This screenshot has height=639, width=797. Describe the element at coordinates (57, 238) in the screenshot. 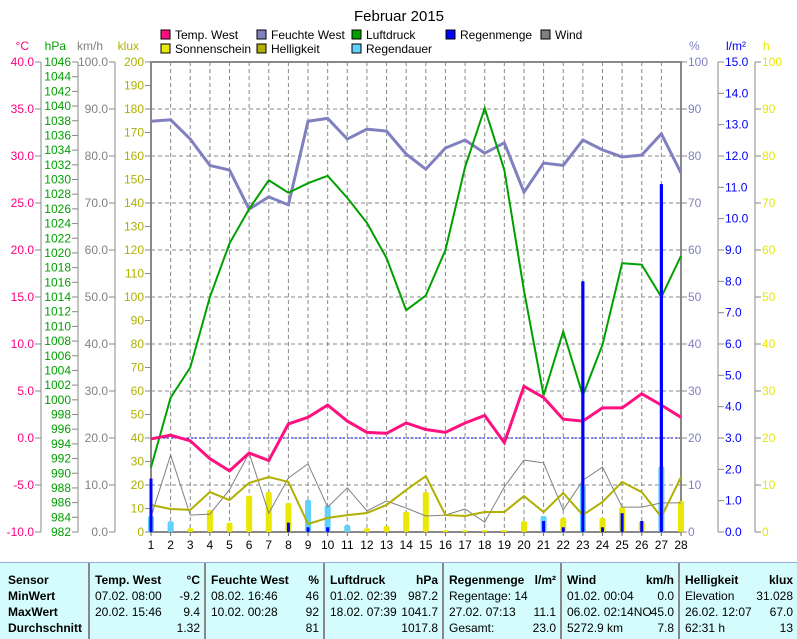

I see `axis-tick-label-pressure: 1022` at that location.